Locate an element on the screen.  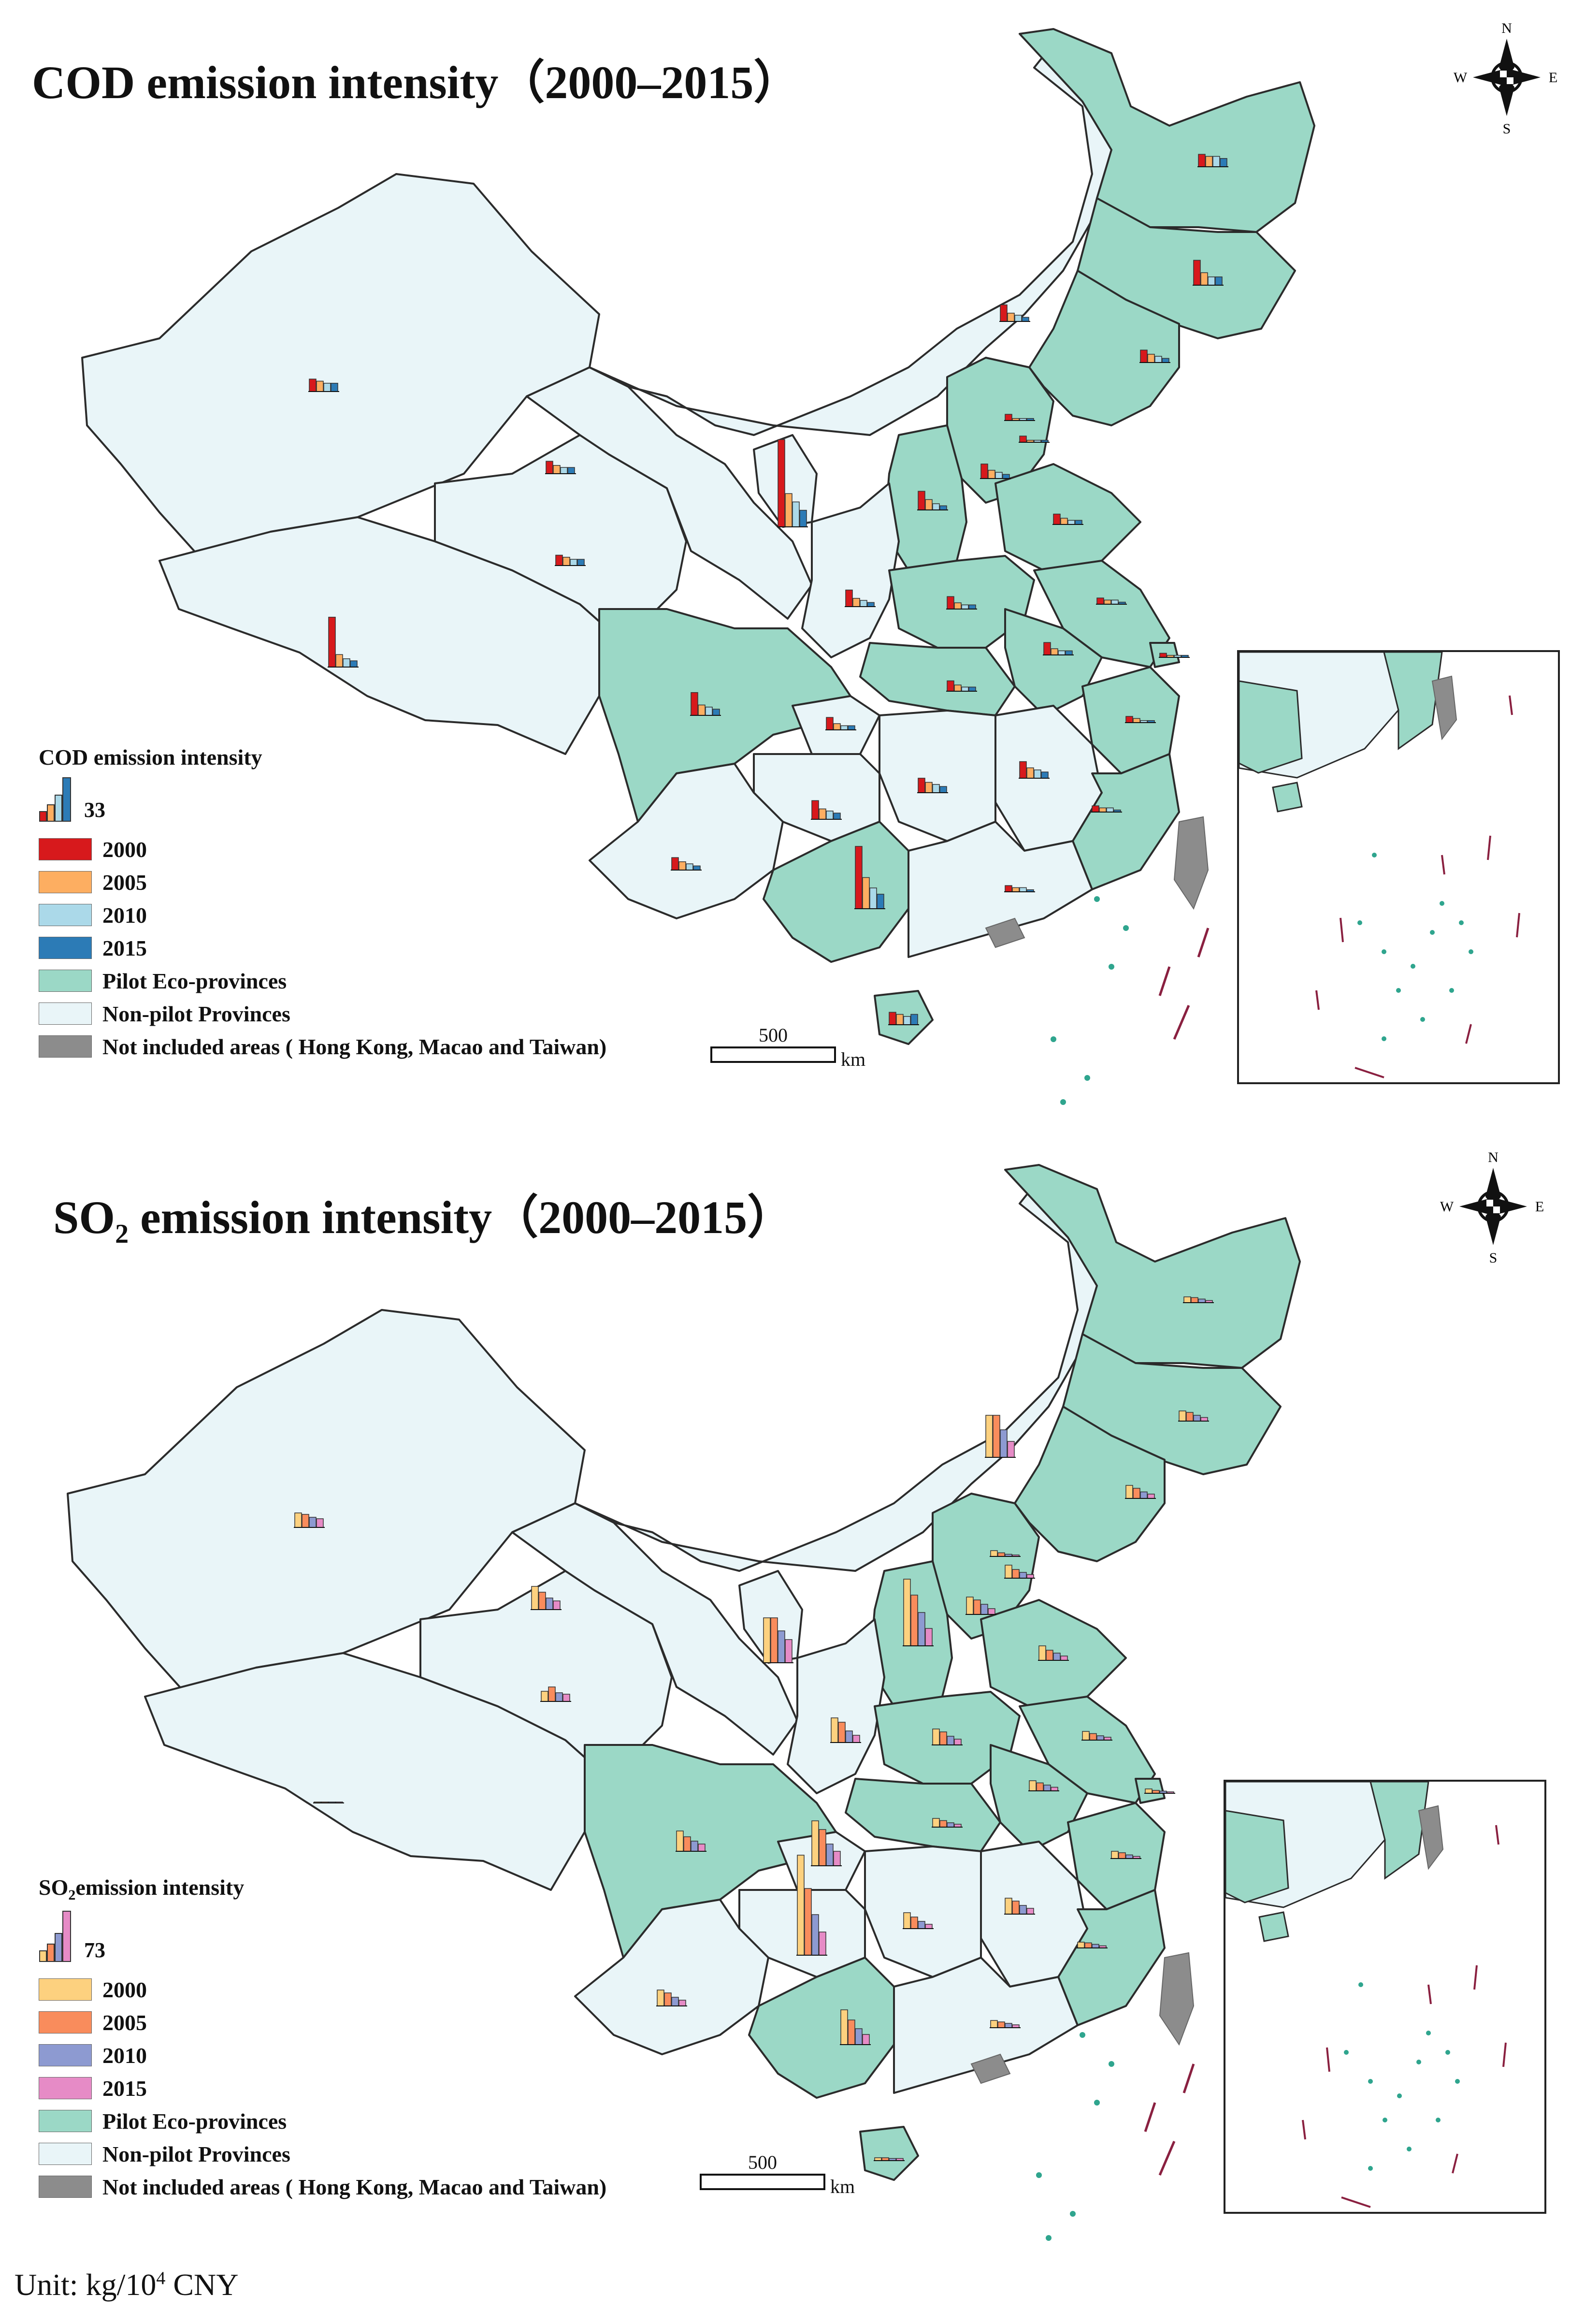
bar-qinghai-2015 is located at coordinates (581, 562).